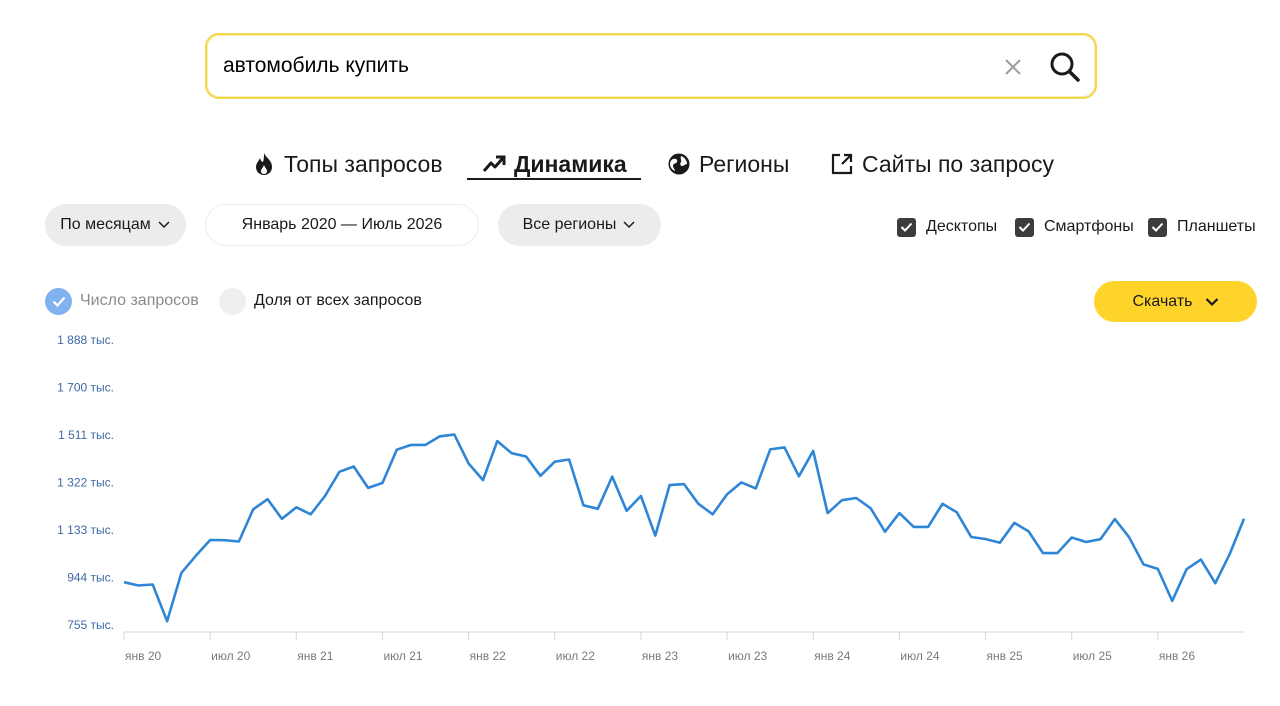 The image size is (1280, 706). Describe the element at coordinates (1202, 227) in the screenshot. I see `checkbox-tablets: Планшеты` at that location.